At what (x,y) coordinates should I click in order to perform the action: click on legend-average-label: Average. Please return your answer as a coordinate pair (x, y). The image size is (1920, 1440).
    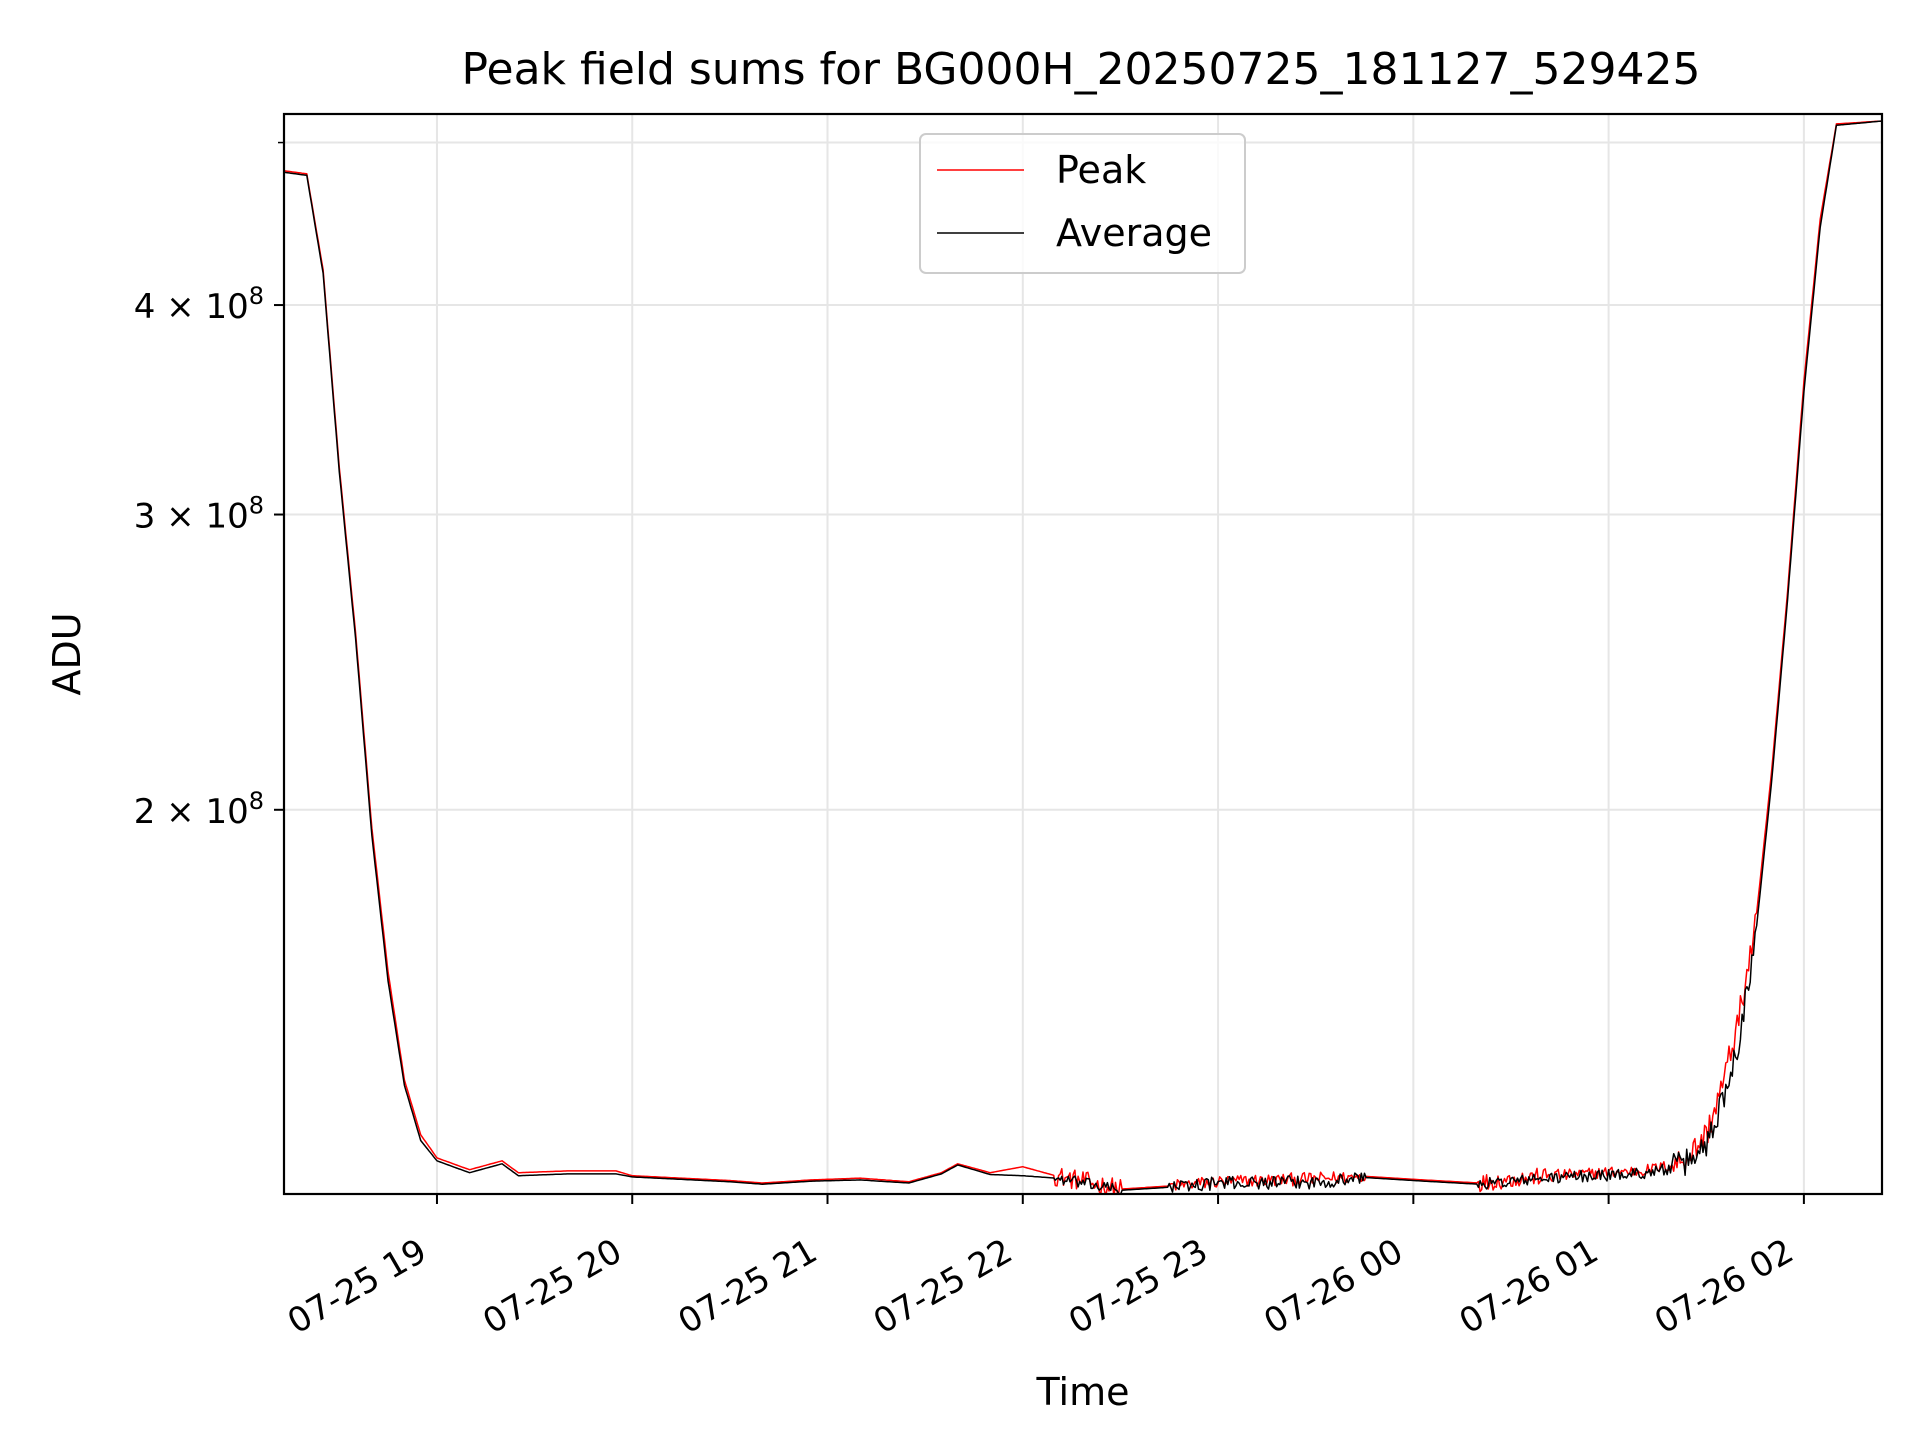
    Looking at the image, I should click on (1134, 233).